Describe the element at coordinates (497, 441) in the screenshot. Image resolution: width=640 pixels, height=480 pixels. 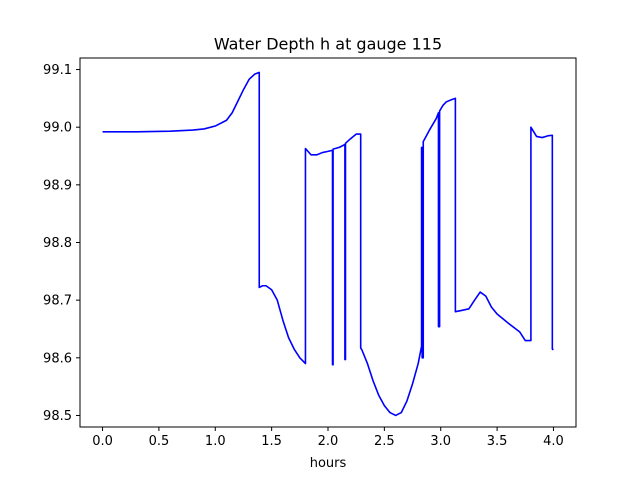
I see `x-tick-label: 3.5` at that location.